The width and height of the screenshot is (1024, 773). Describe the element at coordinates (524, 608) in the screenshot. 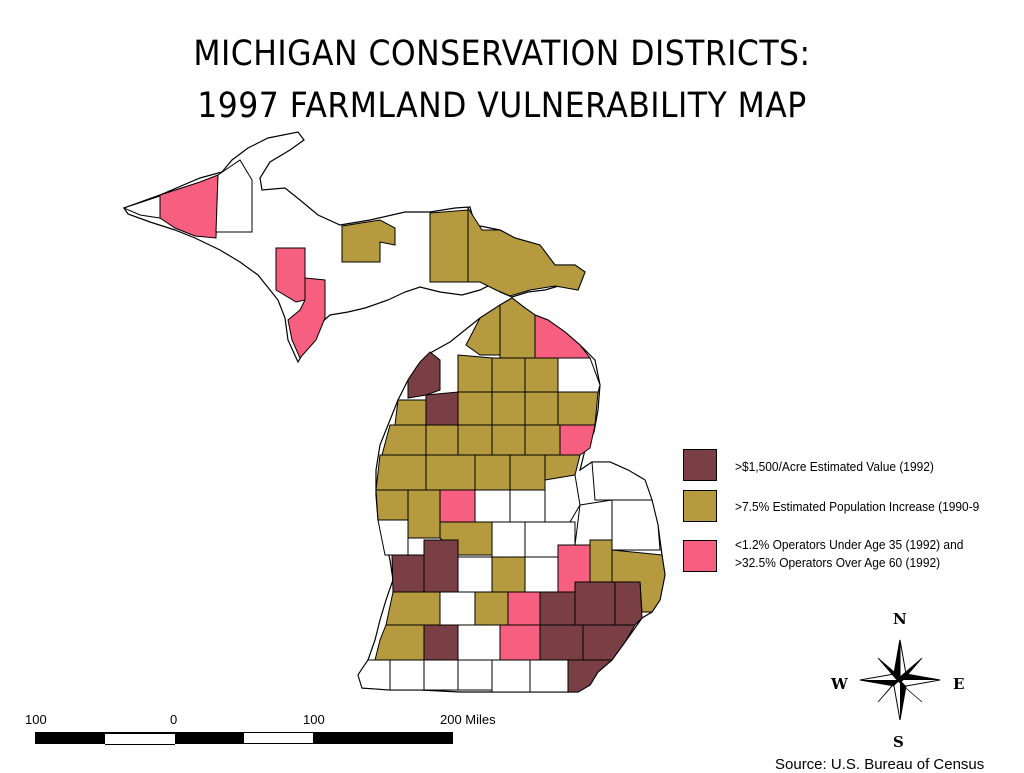

I see `county-ingham` at that location.